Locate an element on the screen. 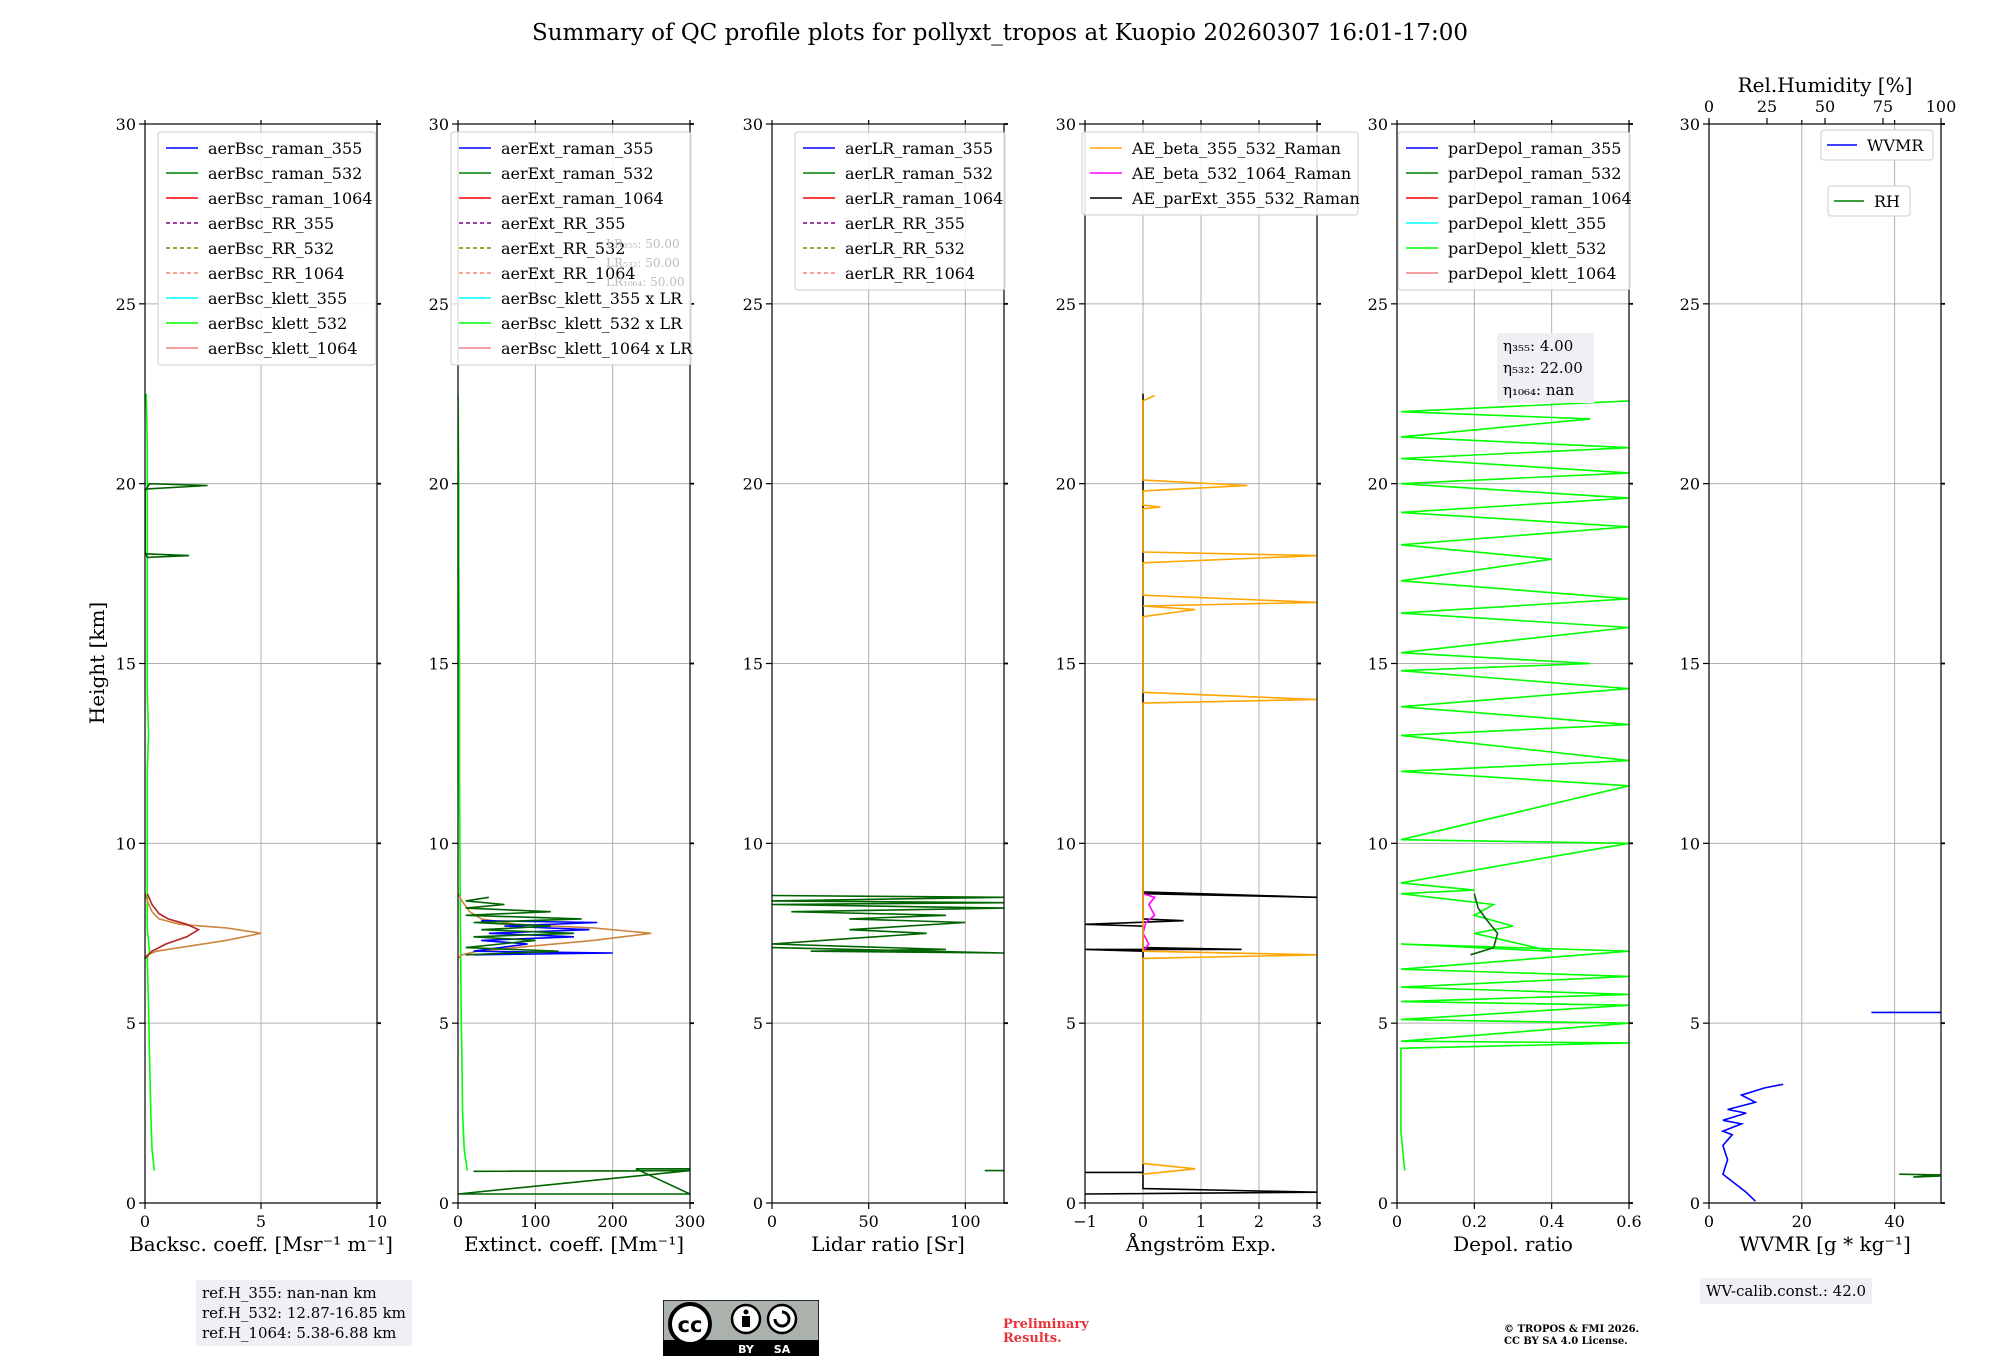  ref-line-355: ref.H_355: nan-nan km is located at coordinates (289, 1293).